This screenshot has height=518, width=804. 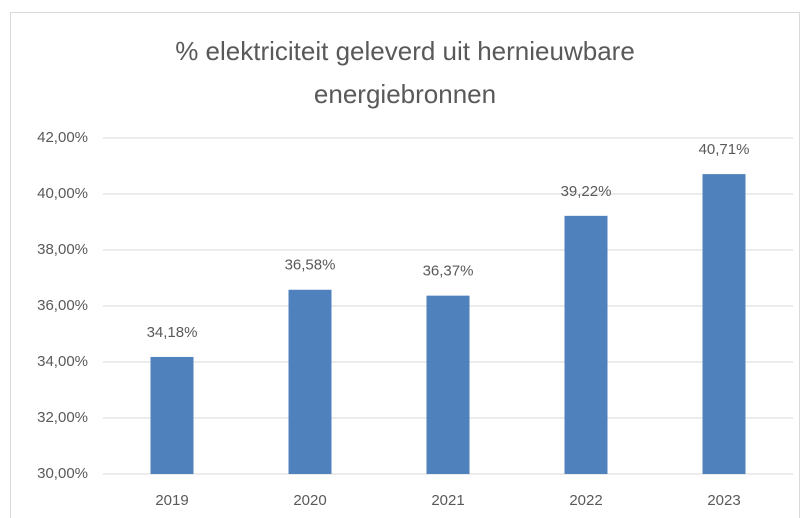 I want to click on y-tick-label: 32,00%, so click(x=62, y=417).